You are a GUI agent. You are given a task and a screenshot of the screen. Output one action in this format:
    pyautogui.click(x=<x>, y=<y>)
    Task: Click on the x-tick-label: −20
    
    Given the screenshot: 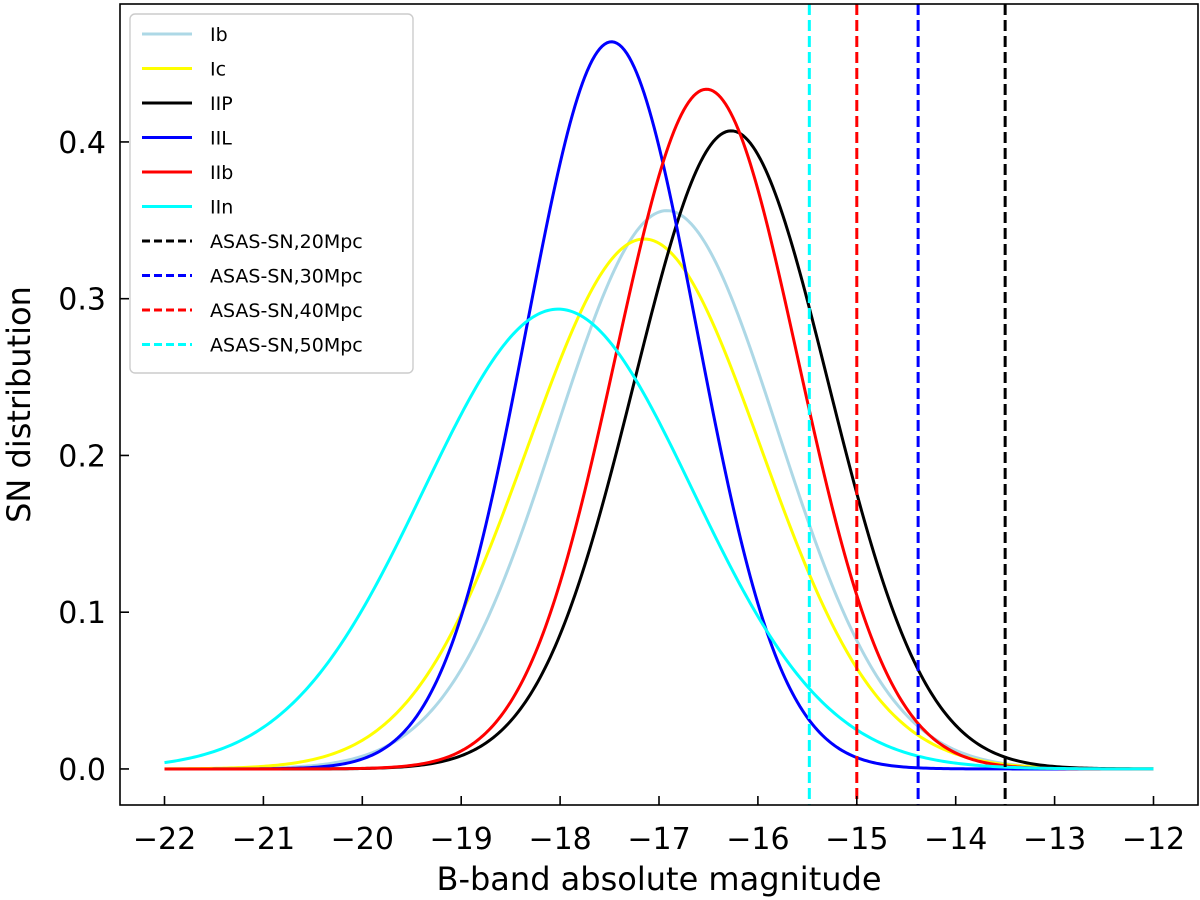 What is the action you would take?
    pyautogui.click(x=362, y=839)
    